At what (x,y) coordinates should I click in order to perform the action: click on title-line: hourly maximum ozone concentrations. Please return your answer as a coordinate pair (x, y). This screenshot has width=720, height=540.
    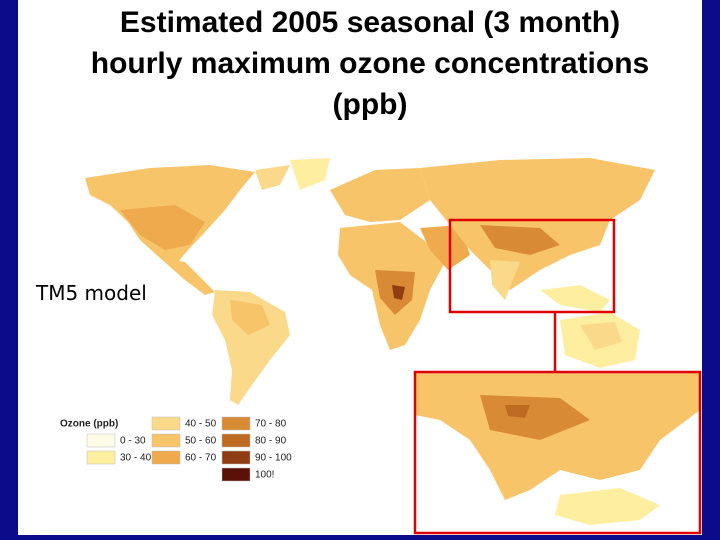
    Looking at the image, I should click on (370, 63).